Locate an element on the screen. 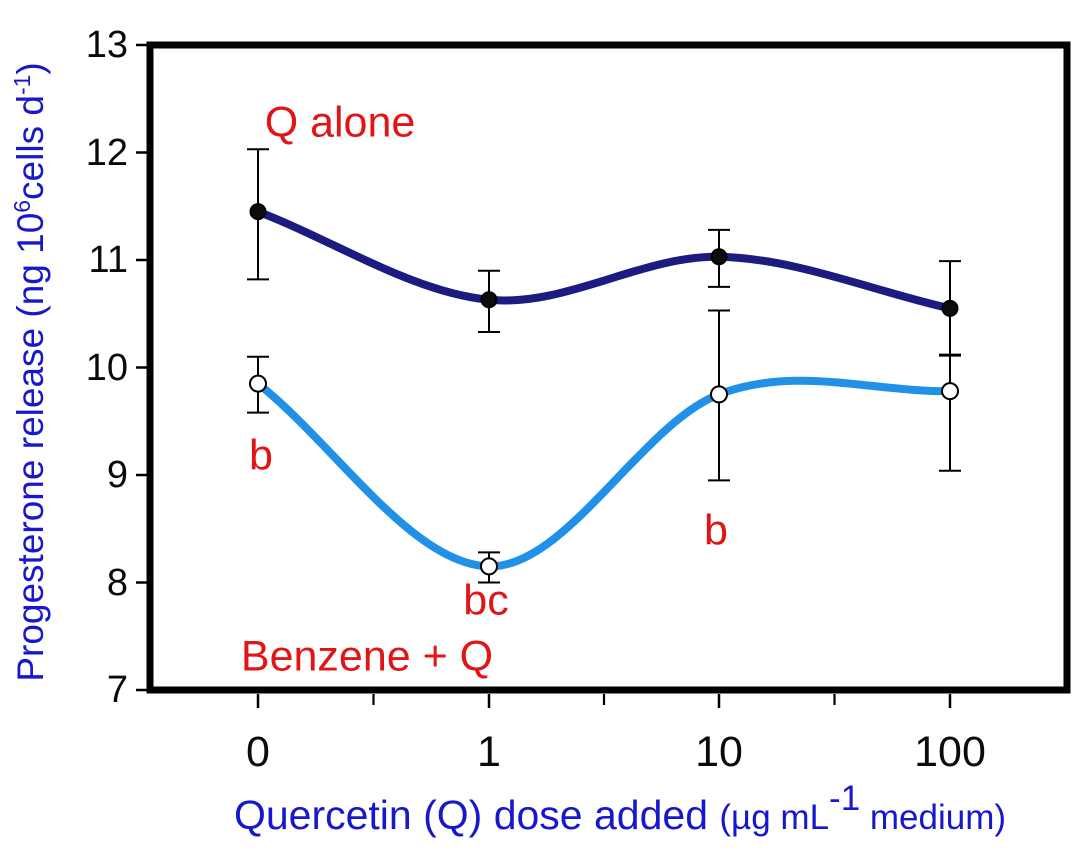 This screenshot has height=860, width=1091. y-tick-label: 12 is located at coordinates (106, 152).